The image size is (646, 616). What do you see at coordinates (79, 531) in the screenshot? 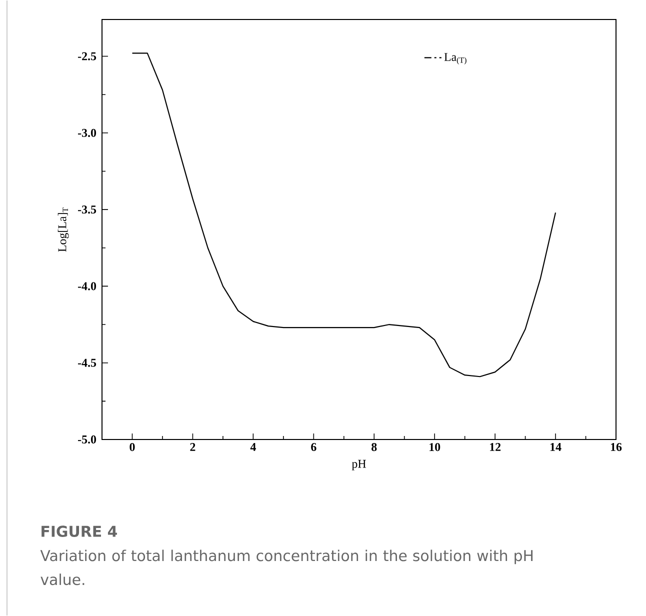
I see `text: FIGURE 4` at bounding box center [79, 531].